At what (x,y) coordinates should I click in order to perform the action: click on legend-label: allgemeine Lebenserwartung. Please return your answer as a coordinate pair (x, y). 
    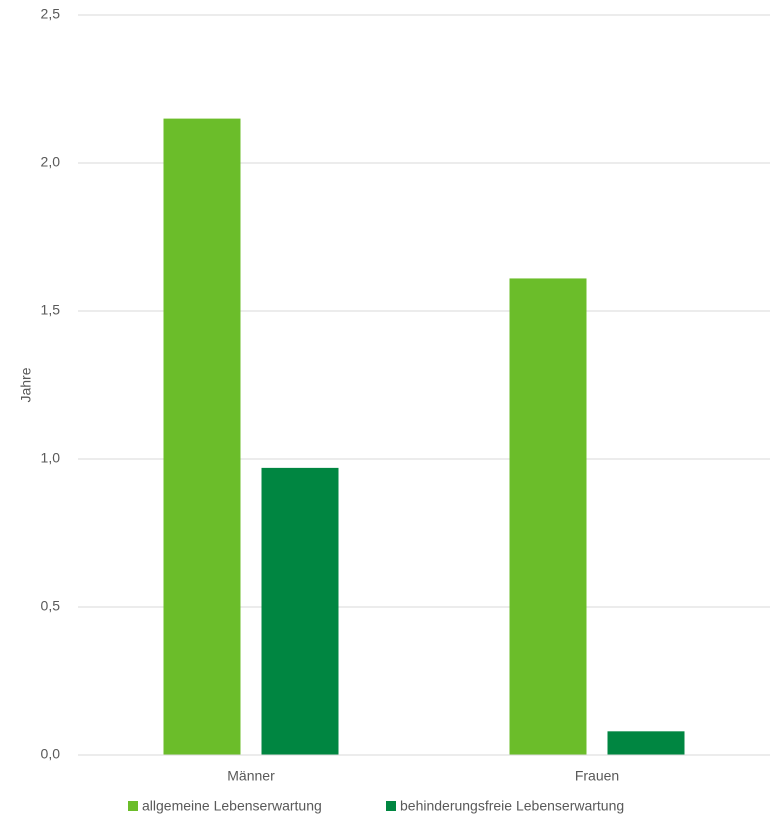
    Looking at the image, I should click on (232, 806).